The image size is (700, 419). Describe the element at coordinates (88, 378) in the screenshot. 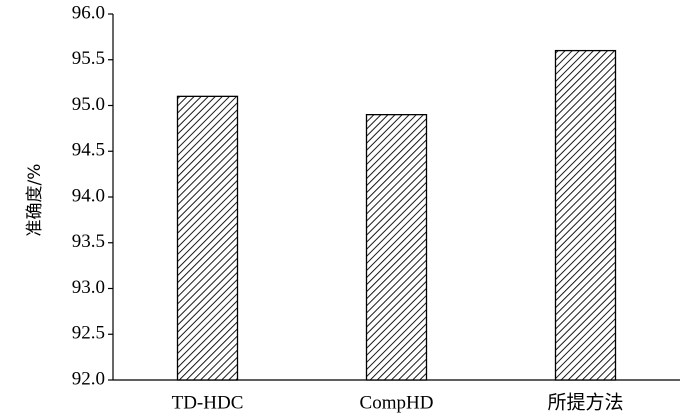

I see `y-tick-label: 92.0` at that location.